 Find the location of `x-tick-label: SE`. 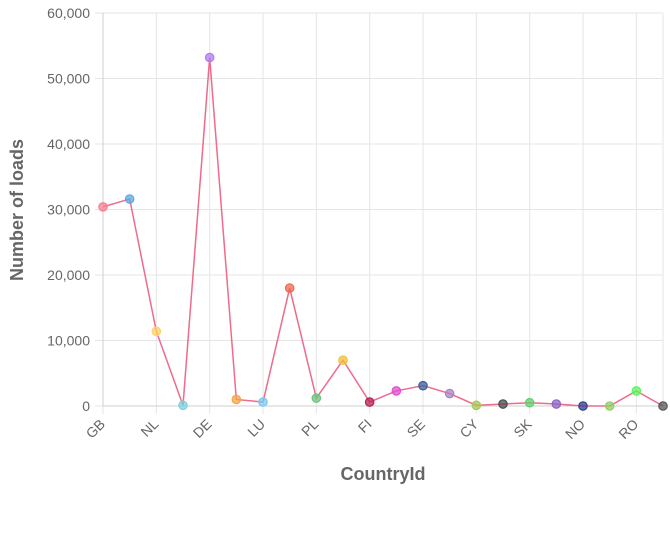

x-tick-label: SE is located at coordinates (416, 428).